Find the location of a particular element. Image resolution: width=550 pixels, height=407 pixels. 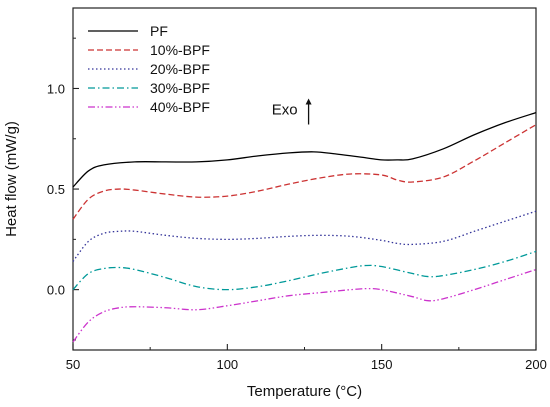

x-tick-label: 150 is located at coordinates (382, 364).